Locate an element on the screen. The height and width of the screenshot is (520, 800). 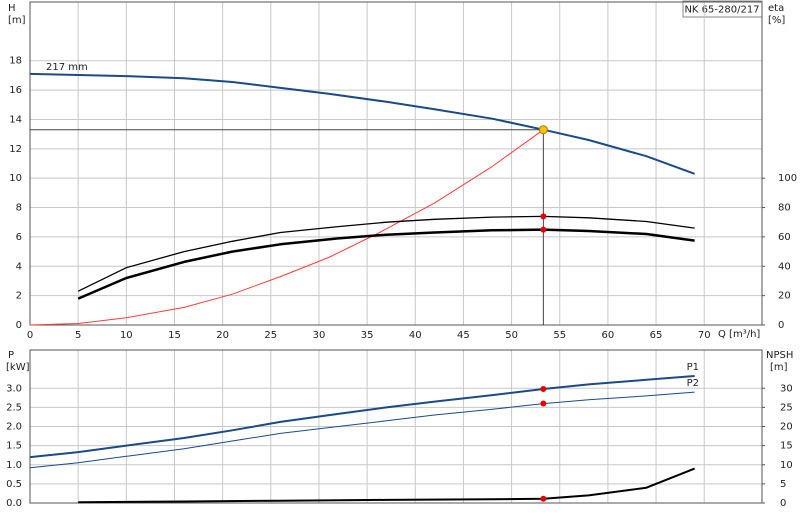
y2-tick-label: 25 is located at coordinates (786, 407).